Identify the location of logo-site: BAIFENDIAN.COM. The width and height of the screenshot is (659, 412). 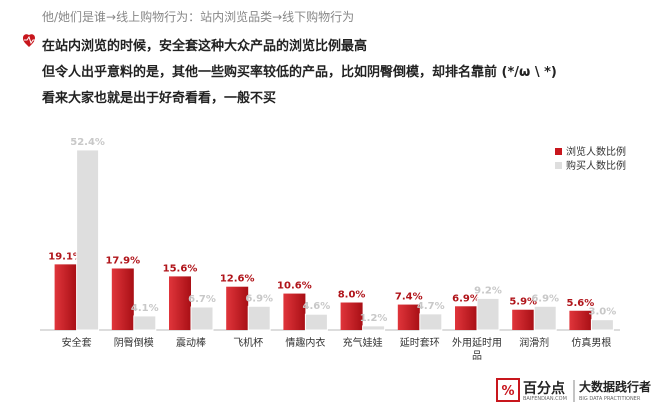
(545, 399).